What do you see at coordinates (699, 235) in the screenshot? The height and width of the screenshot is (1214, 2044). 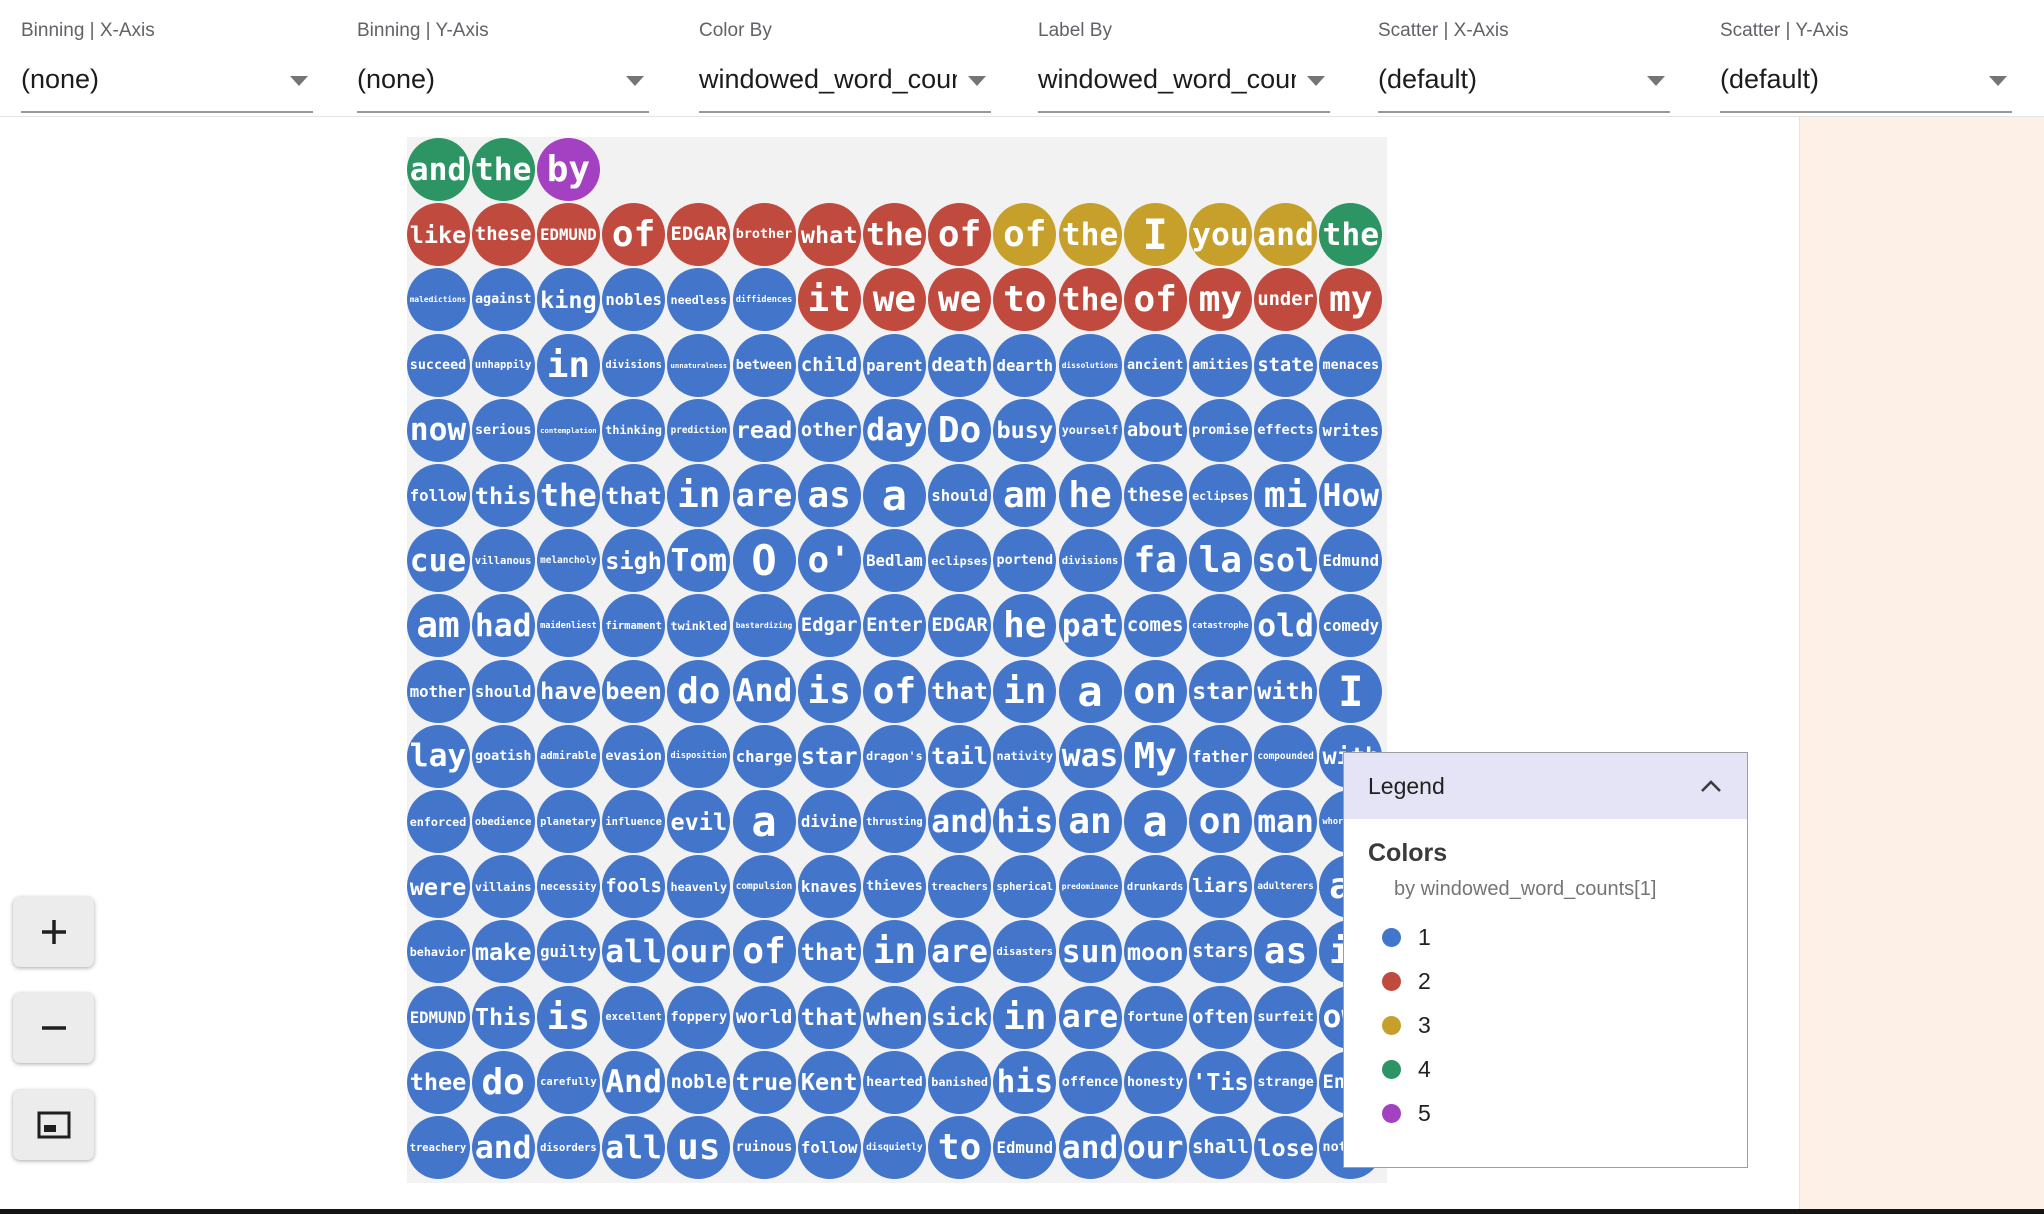 I see `word-bubble: EDGAR` at bounding box center [699, 235].